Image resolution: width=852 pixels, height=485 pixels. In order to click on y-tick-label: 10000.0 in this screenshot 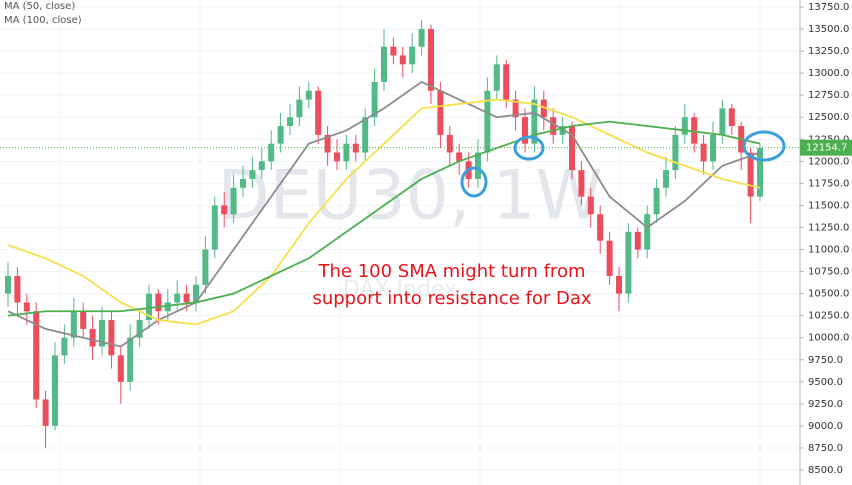, I will do `click(828, 338)`.